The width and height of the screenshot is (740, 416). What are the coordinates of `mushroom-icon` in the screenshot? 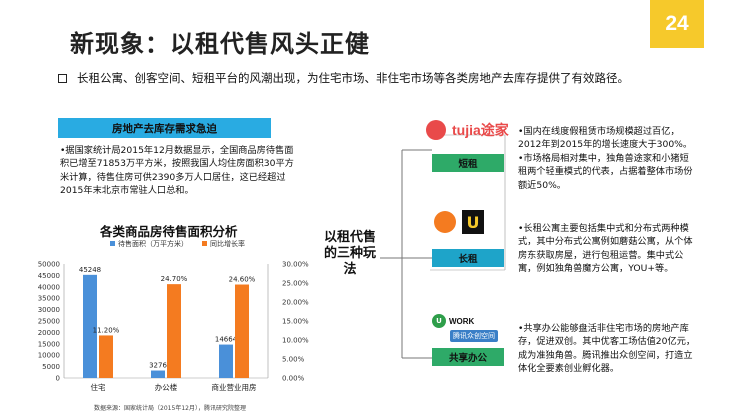 It's located at (445, 222).